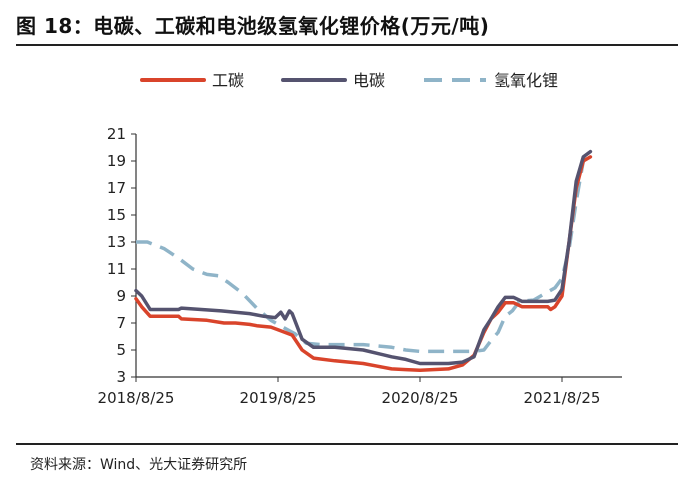 This screenshot has width=692, height=483. I want to click on title-rule, so click(347, 45).